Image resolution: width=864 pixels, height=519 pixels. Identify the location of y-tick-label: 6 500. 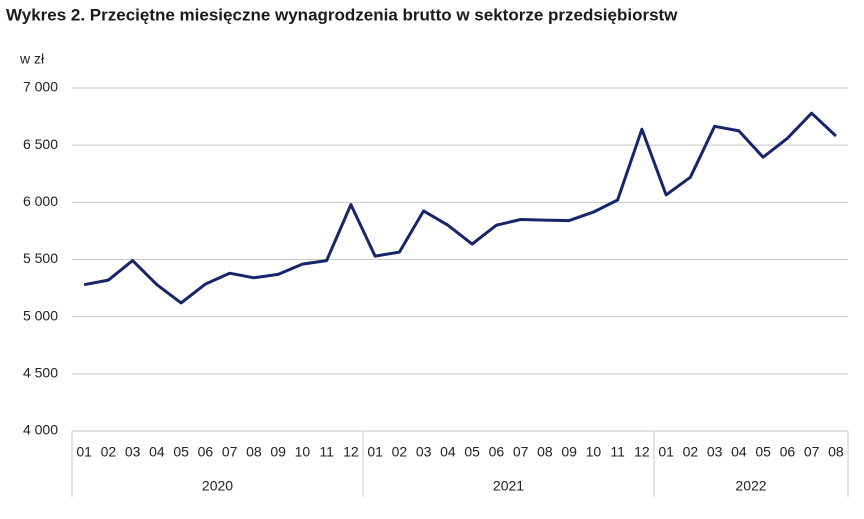
(40, 144).